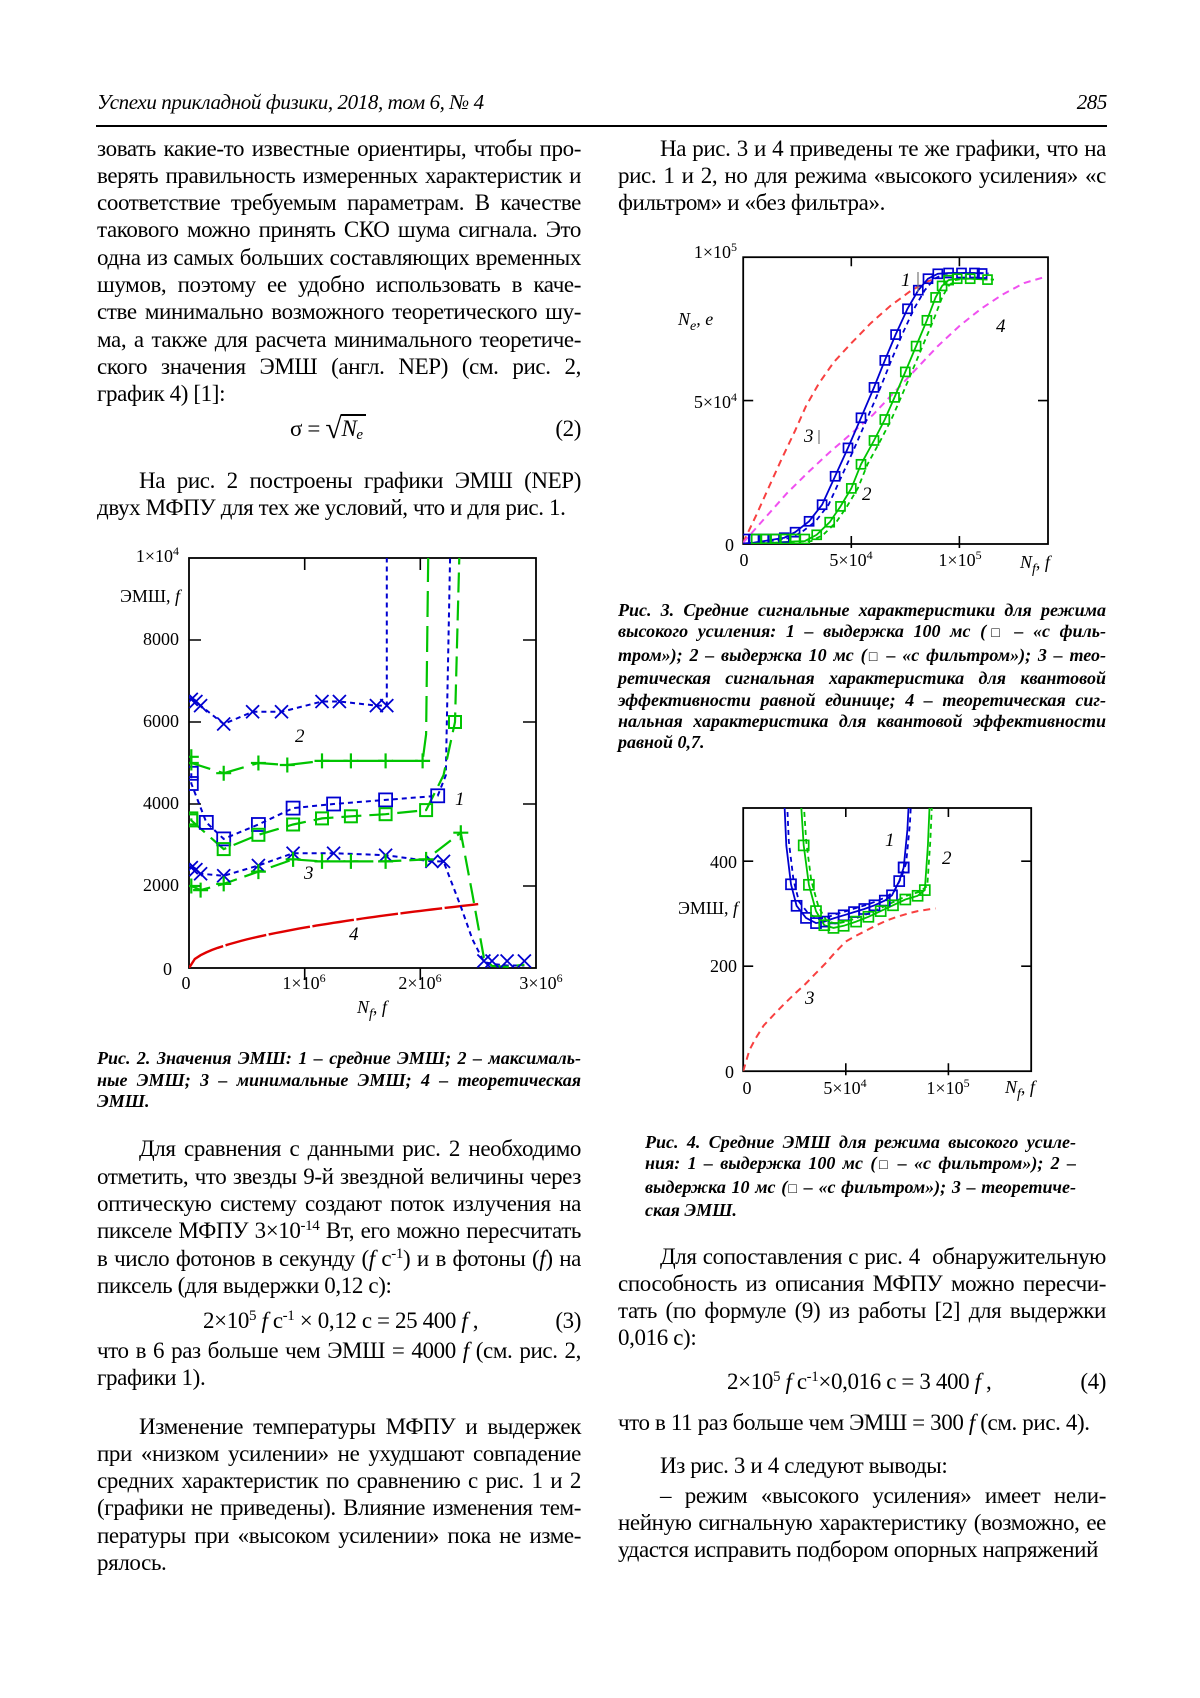  I want to click on svg-text: 4000, so click(161, 803).